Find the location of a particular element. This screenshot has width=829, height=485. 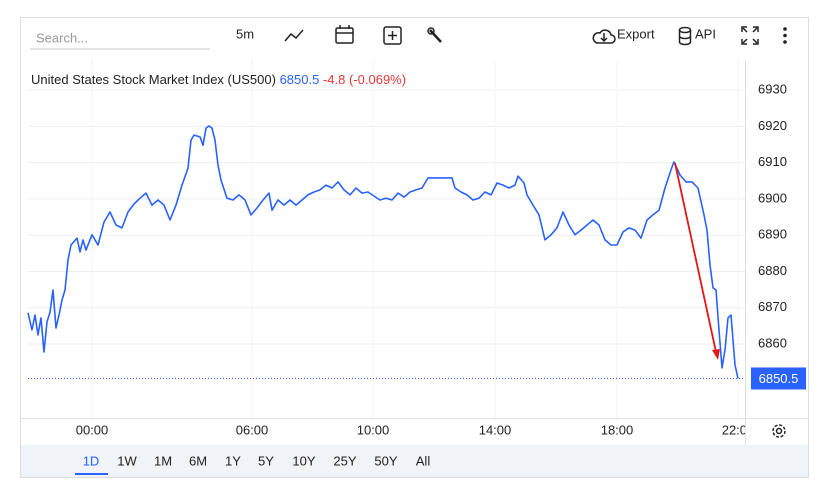

range-button: 25Y is located at coordinates (344, 460).